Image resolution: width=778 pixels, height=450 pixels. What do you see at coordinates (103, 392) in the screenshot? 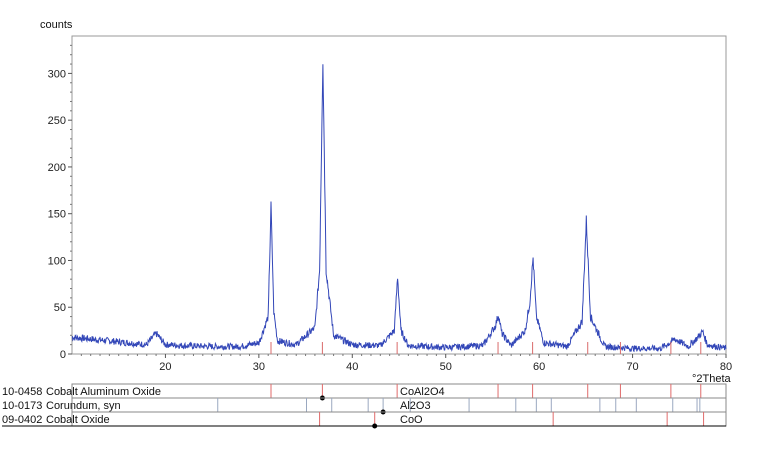
I see `pattern-name: Cobalt Aluminum Oxide` at bounding box center [103, 392].